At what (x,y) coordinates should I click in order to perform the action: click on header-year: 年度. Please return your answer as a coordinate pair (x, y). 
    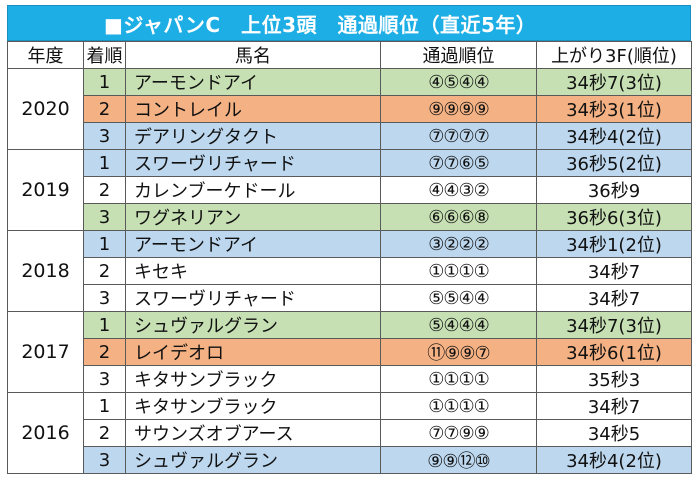
    Looking at the image, I should click on (45, 55).